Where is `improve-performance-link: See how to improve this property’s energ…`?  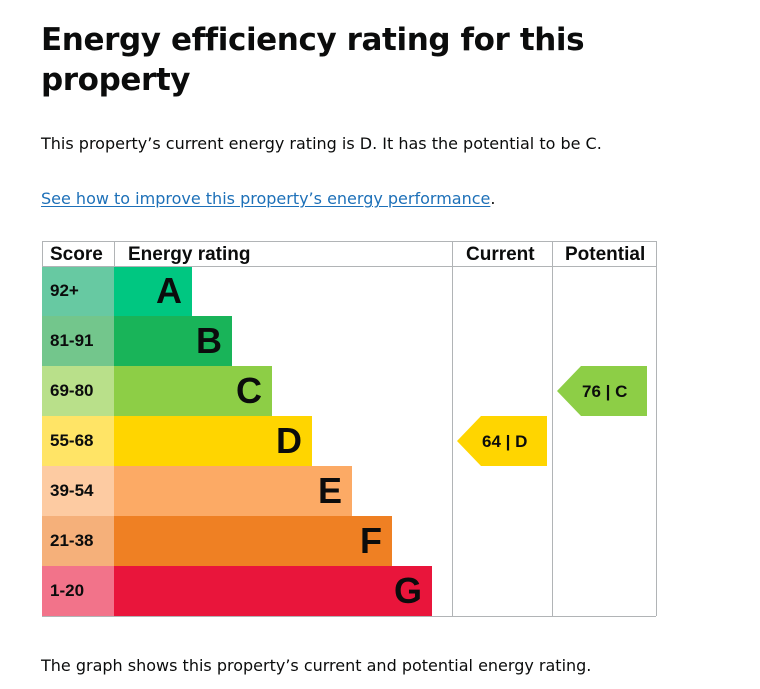
improve-performance-link: See how to improve this property’s energ… is located at coordinates (266, 198).